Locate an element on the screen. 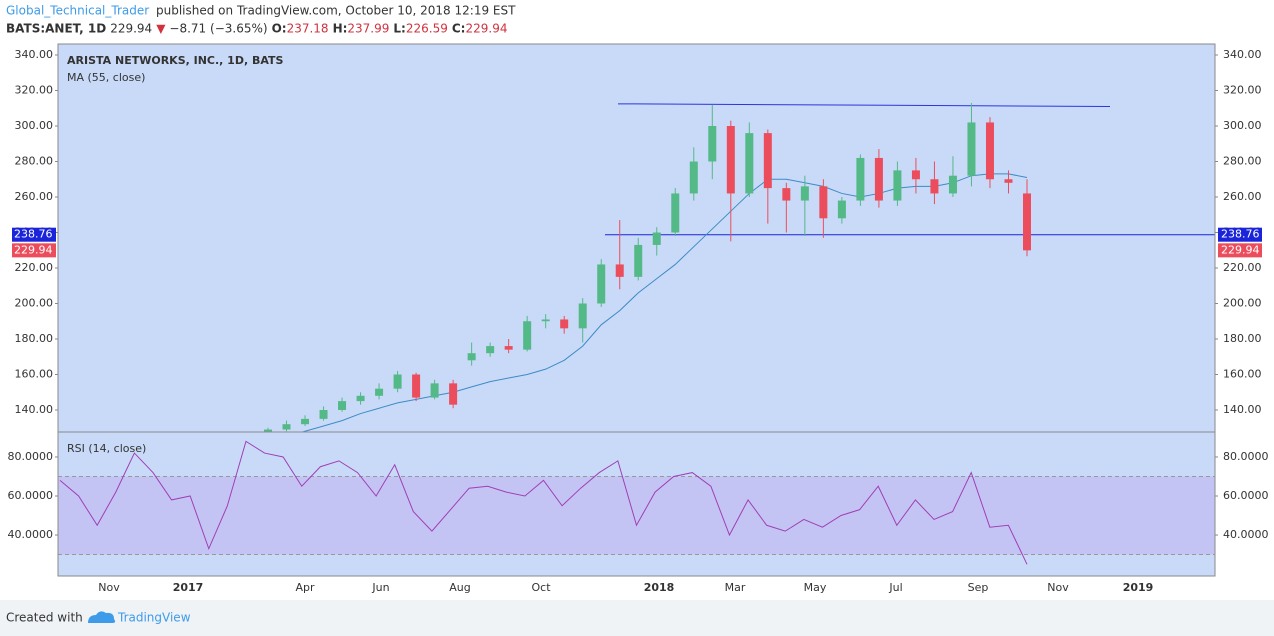  x-tick-label: Apr is located at coordinates (305, 587).